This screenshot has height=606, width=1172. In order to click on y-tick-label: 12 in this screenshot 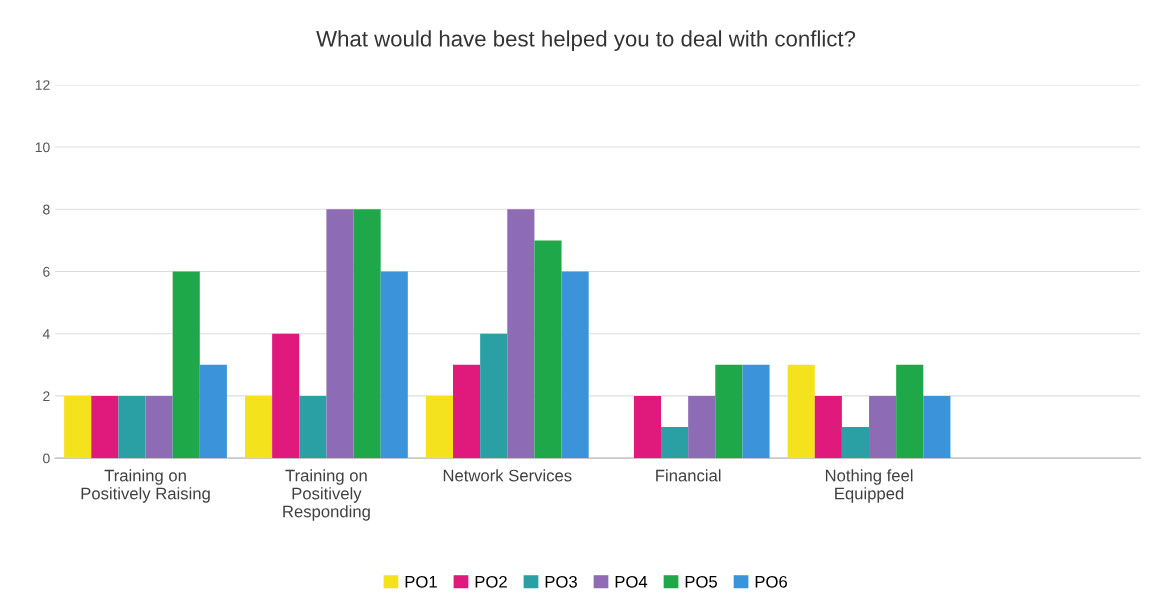, I will do `click(42, 85)`.